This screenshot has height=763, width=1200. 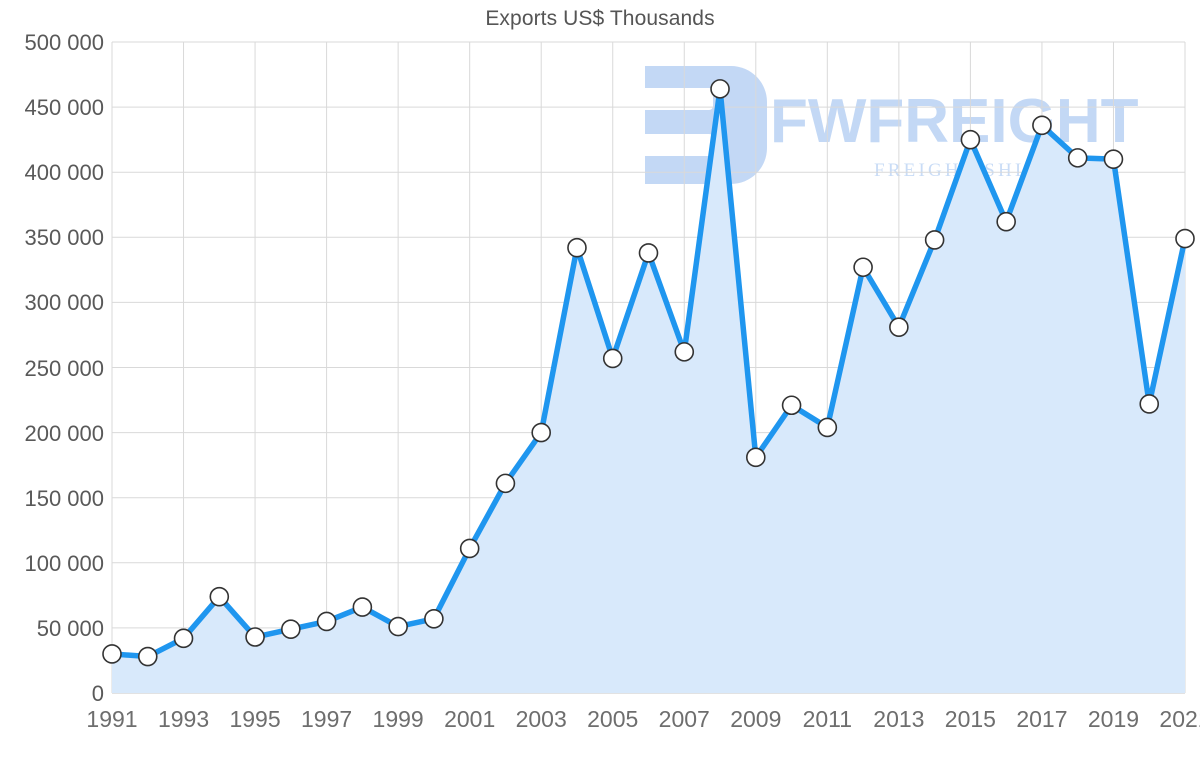 I want to click on data-point-marker: 2004: 342000, so click(x=577, y=247).